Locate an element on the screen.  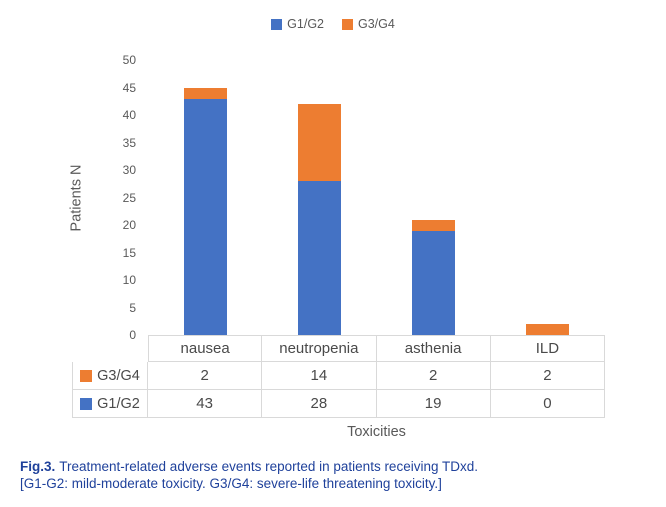
y-tick-label: 30 is located at coordinates (129, 170).